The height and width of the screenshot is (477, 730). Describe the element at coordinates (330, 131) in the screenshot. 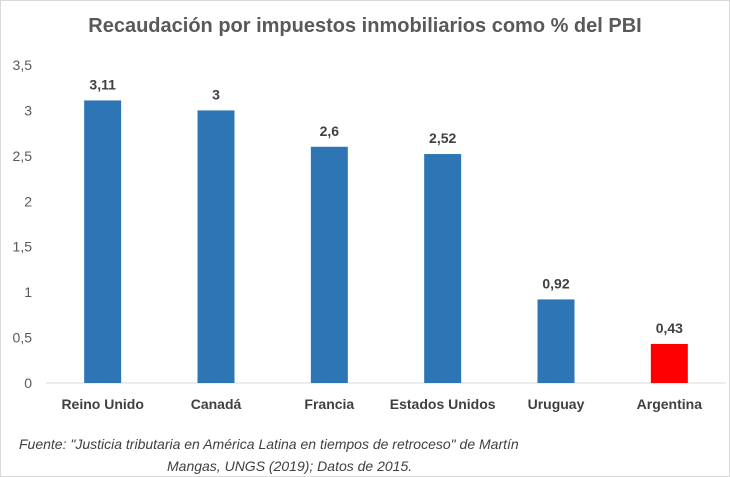

I see `data-label: 2,6` at that location.